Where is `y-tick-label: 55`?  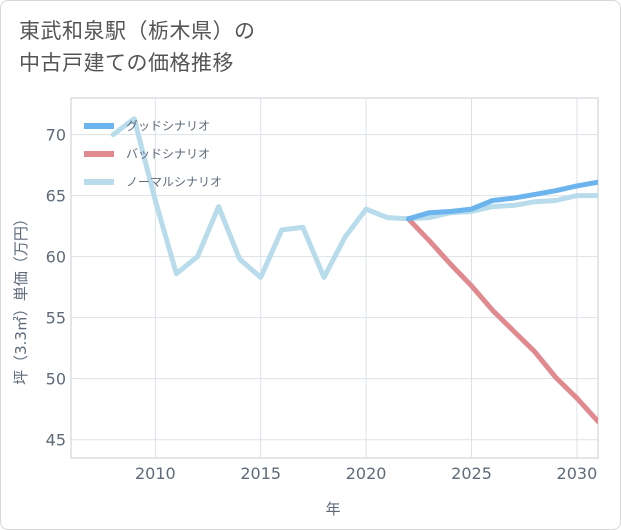 y-tick-label: 55 is located at coordinates (56, 318).